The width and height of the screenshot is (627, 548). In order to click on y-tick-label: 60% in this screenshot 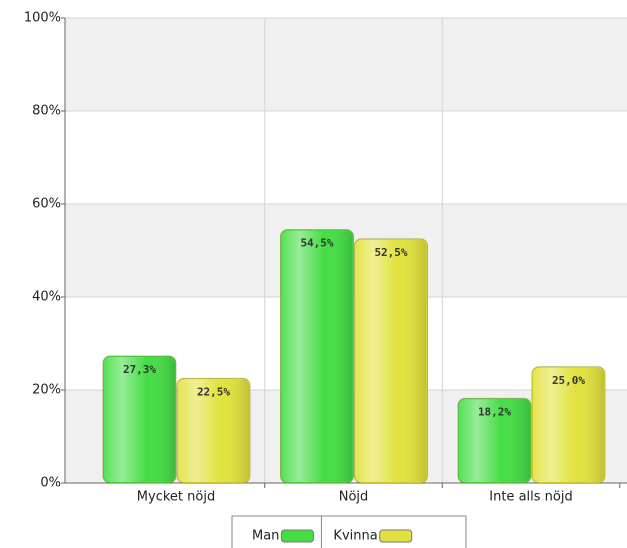, I will do `click(46, 204)`.